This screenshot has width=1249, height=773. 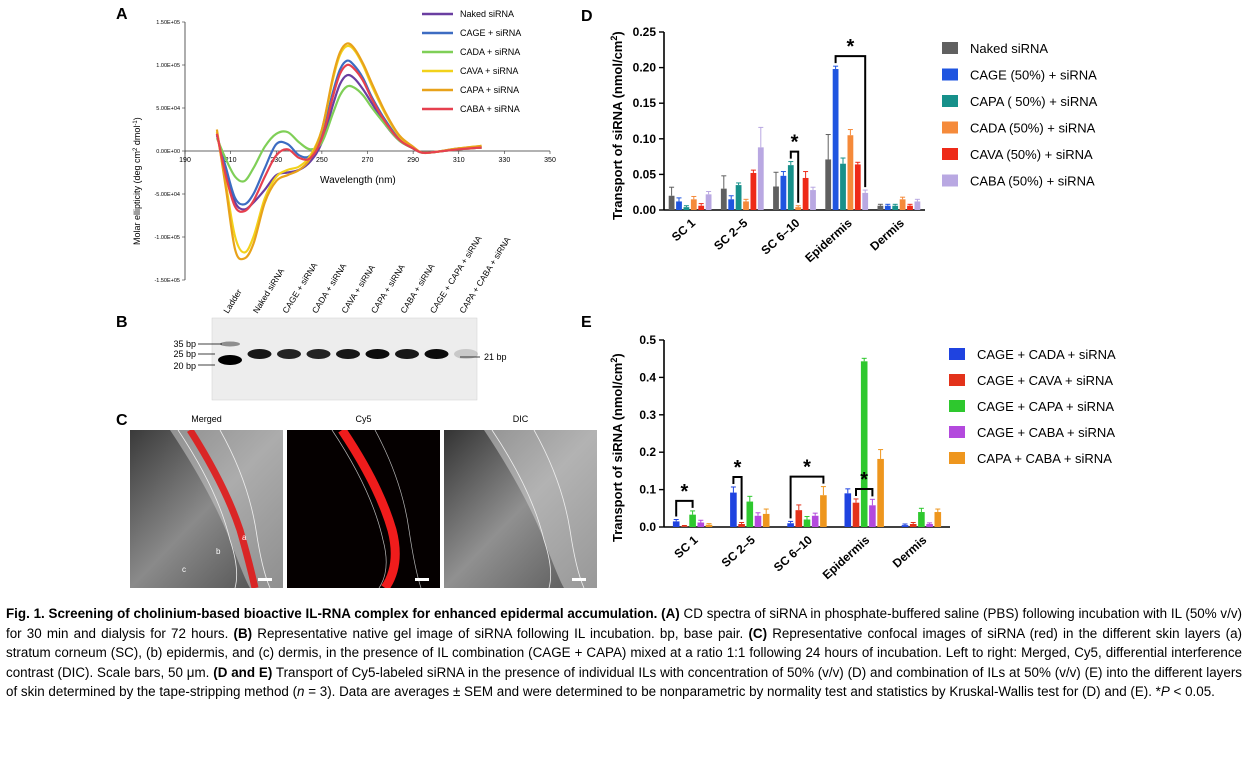 What do you see at coordinates (793, 554) in the screenshot?
I see `x-tick-label: SC 6–10` at bounding box center [793, 554].